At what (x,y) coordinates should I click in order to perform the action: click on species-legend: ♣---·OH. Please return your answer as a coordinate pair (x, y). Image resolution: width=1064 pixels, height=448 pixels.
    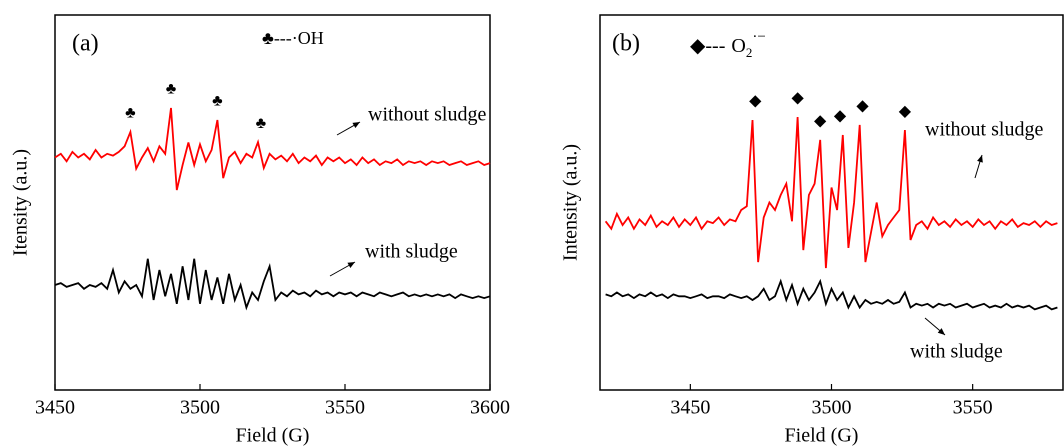
    Looking at the image, I should click on (293, 38).